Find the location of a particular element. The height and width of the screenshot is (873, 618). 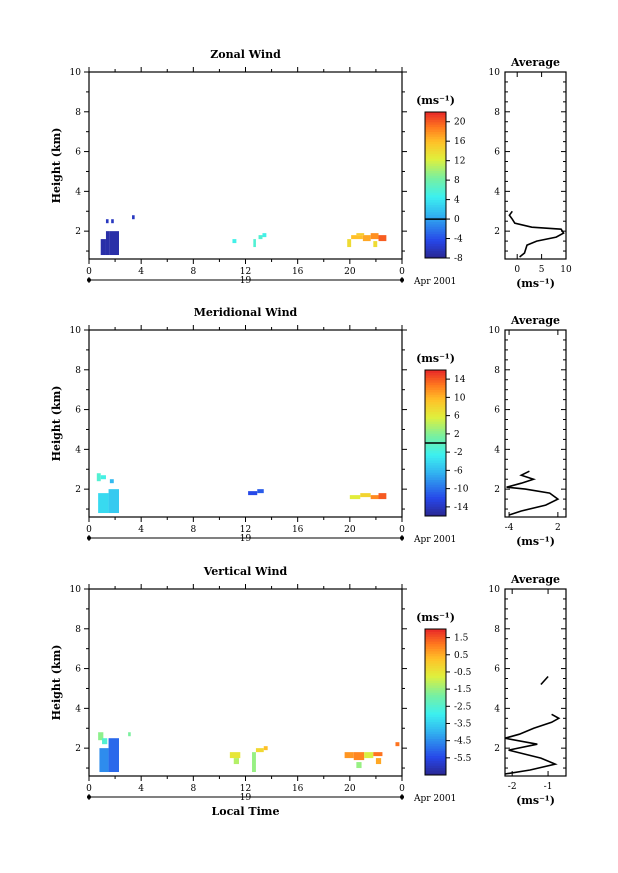

average-x-tick-label: 5 is located at coordinates (542, 270).